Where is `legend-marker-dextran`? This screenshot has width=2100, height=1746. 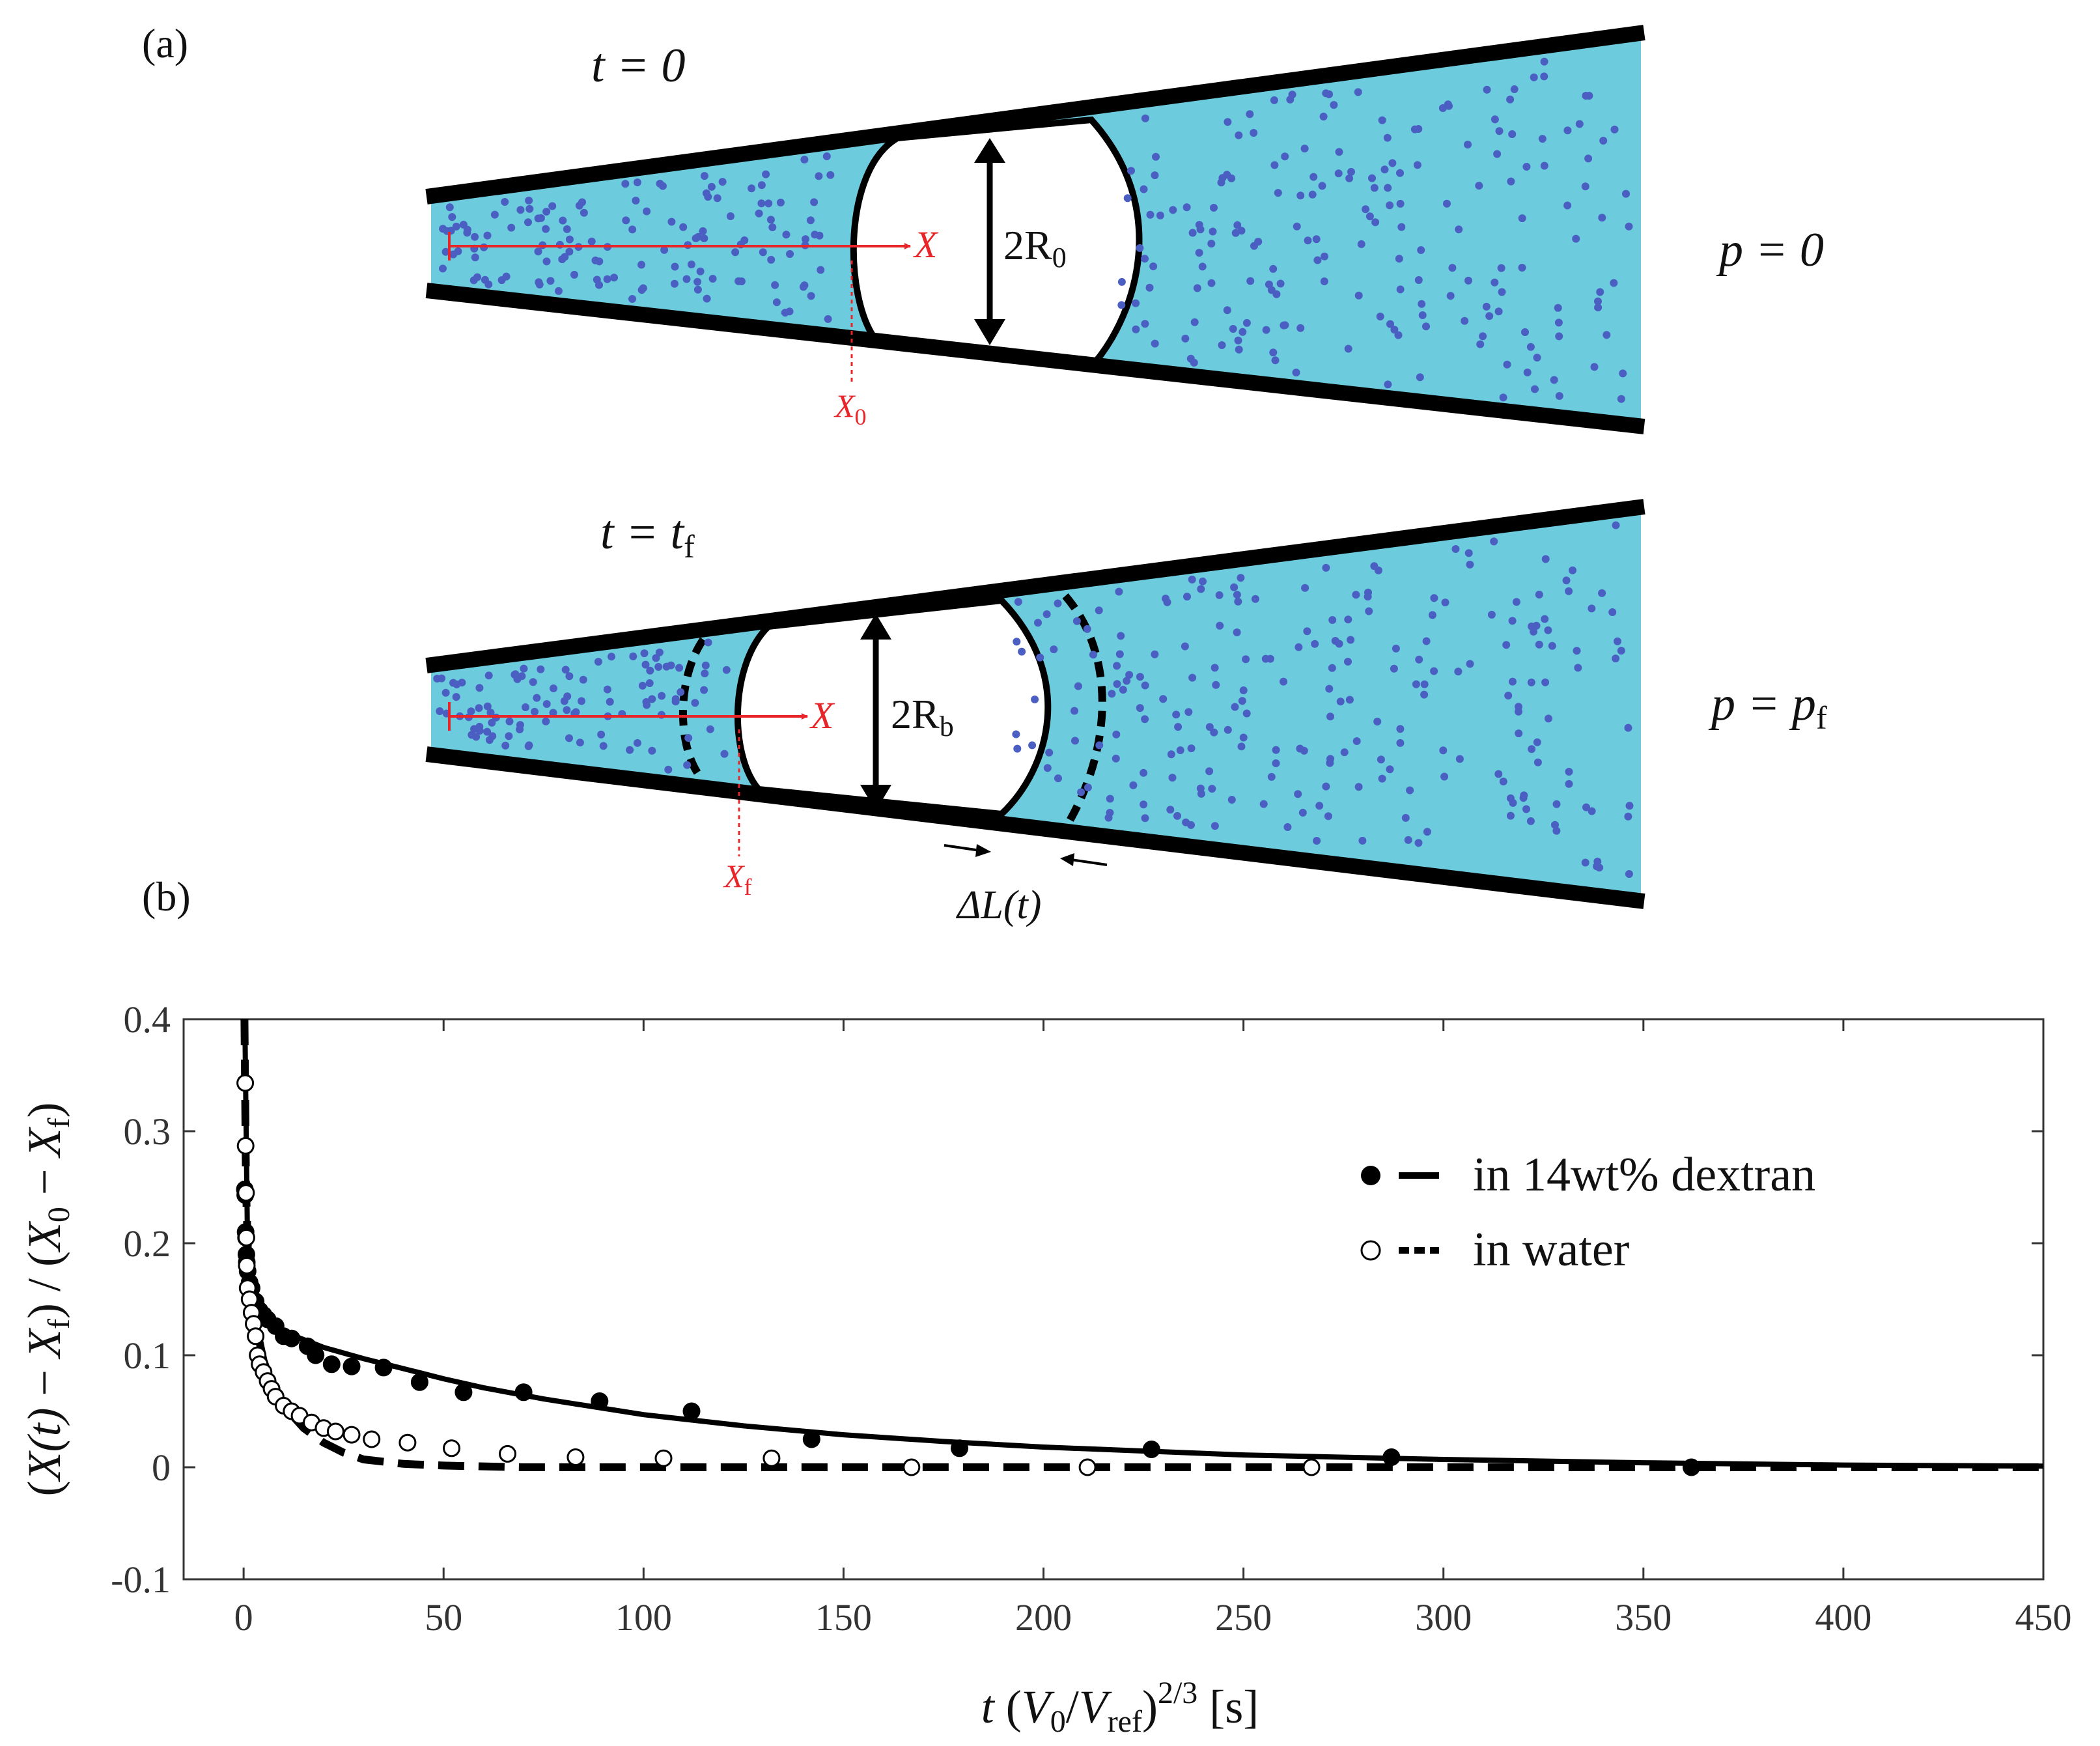
legend-marker-dextran is located at coordinates (1371, 1176).